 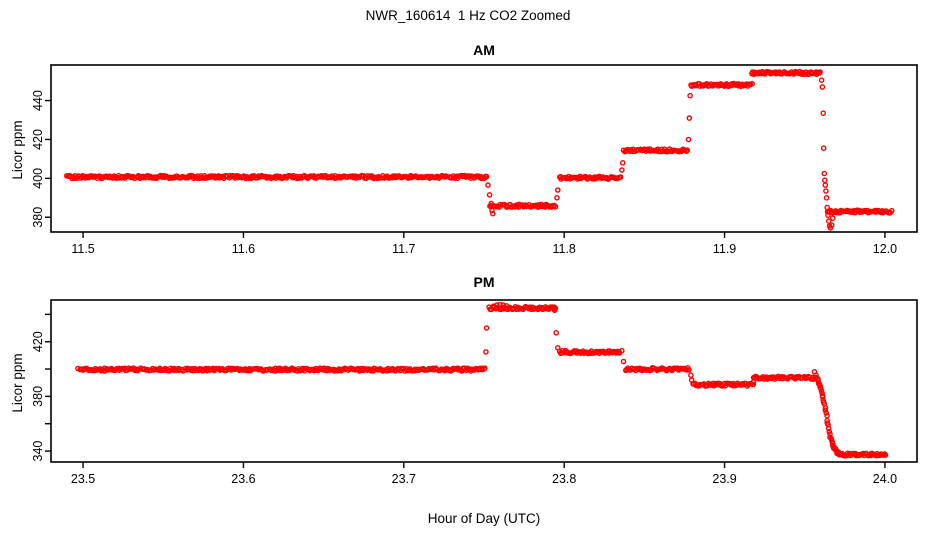 I want to click on y-tick-label: 400, so click(x=38, y=178).